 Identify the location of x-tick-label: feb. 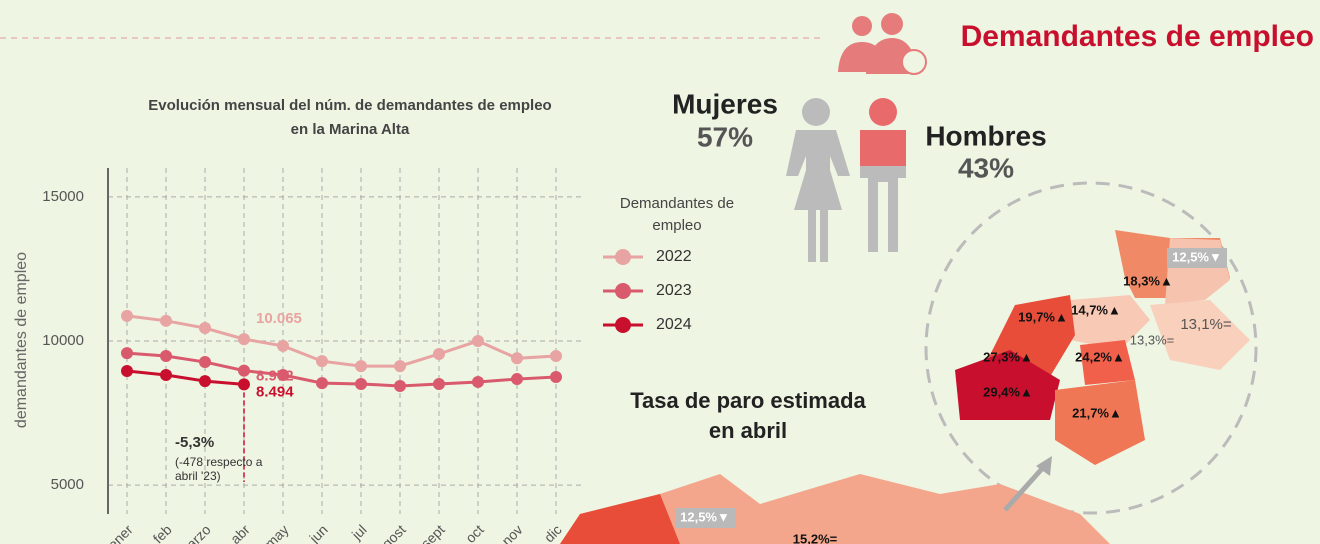
(162, 532).